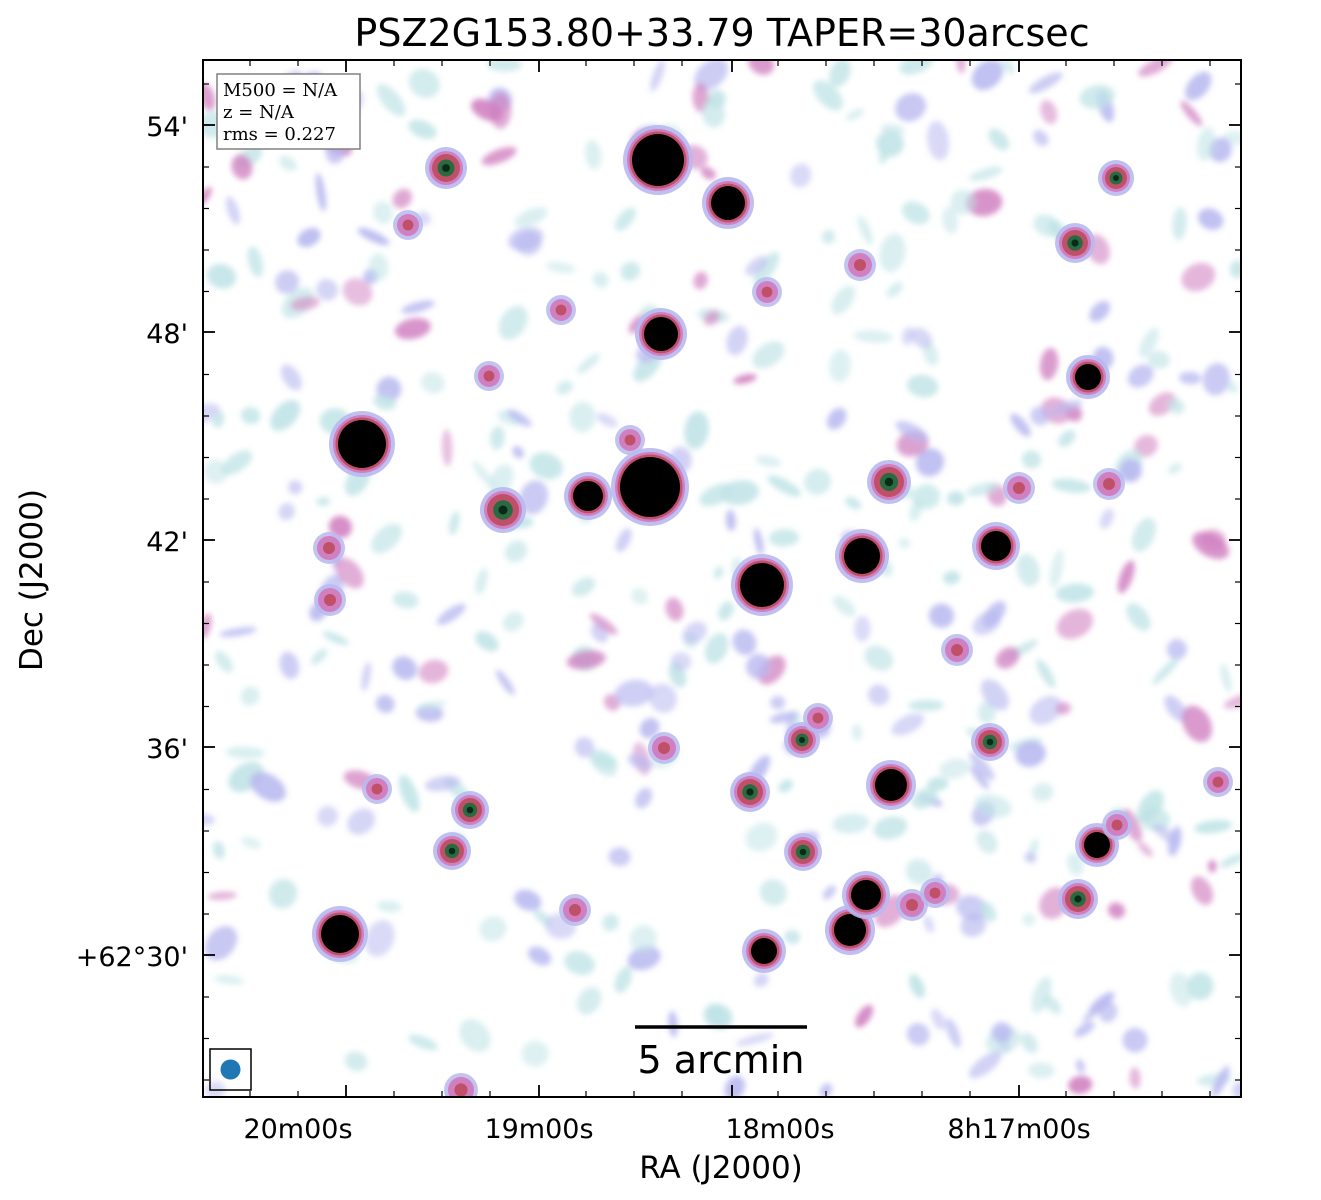  I want to click on plot-title: PSZ2G153.80+33.79 TAPER=30arcsec, so click(721, 33).